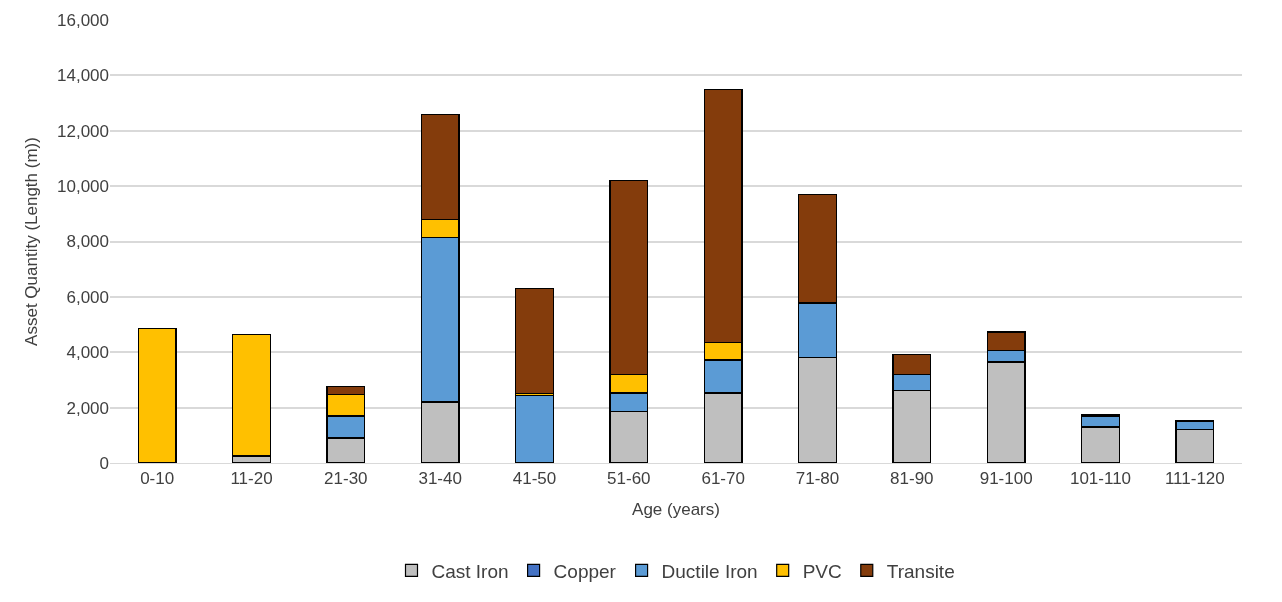 The image size is (1282, 602). I want to click on legend-label: Transite, so click(920, 571).